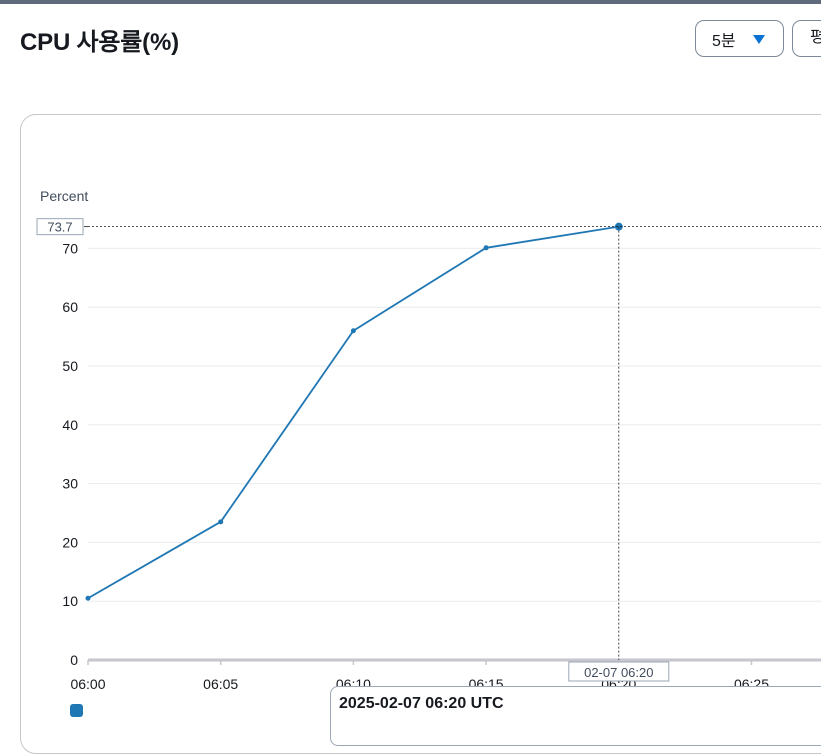 Image resolution: width=821 pixels, height=754 pixels. Describe the element at coordinates (739, 38) in the screenshot. I see `period-select: 5분` at that location.